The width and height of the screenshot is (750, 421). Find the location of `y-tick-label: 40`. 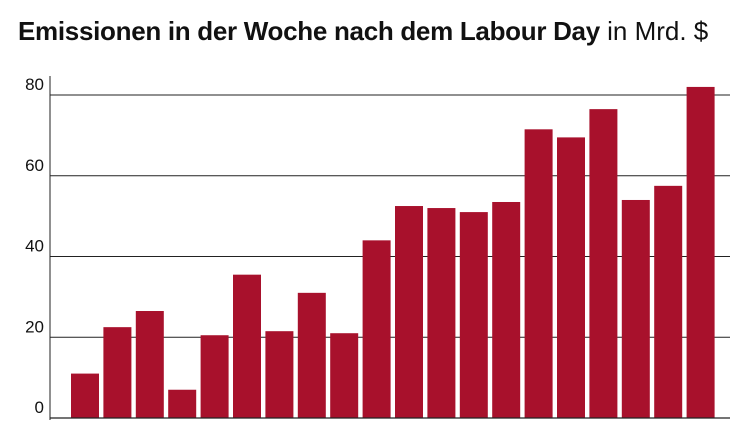

y-tick-label: 40 is located at coordinates (34, 246).